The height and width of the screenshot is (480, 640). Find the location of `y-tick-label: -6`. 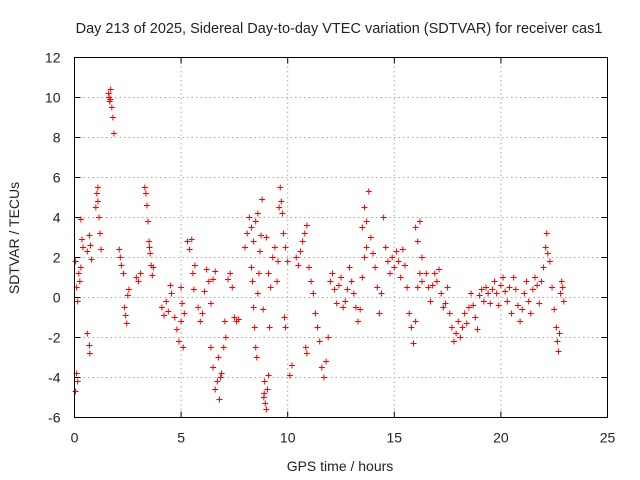

y-tick-label: -6 is located at coordinates (54, 418).